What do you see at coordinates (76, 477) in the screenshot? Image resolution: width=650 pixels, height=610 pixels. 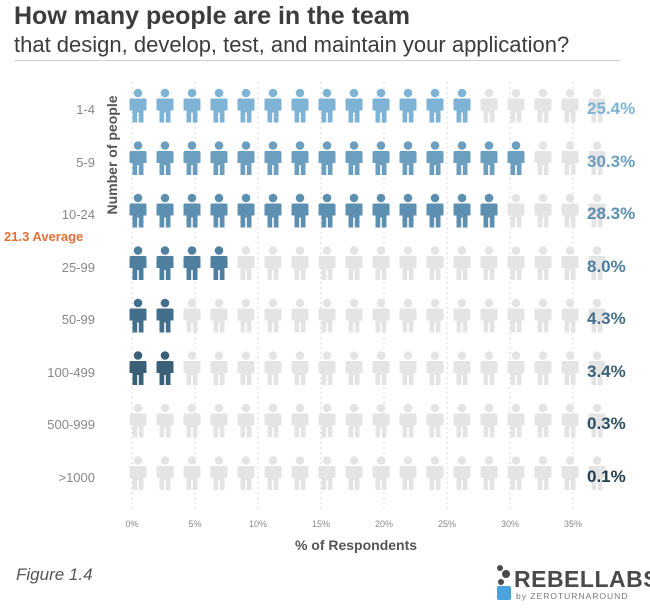 I see `row-category-label: >1000` at bounding box center [76, 477].